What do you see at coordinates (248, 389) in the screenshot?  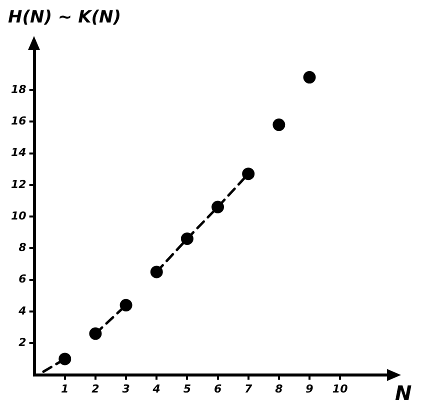 I see `x-tick-label: 7` at bounding box center [248, 389].